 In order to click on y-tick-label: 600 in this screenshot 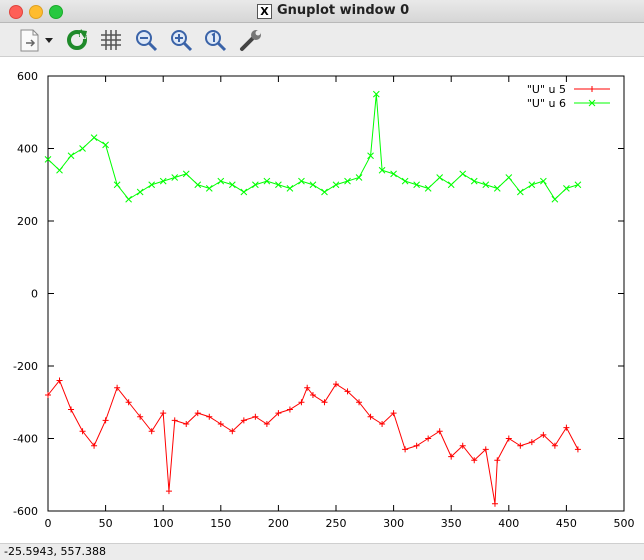, I will do `click(27, 76)`.